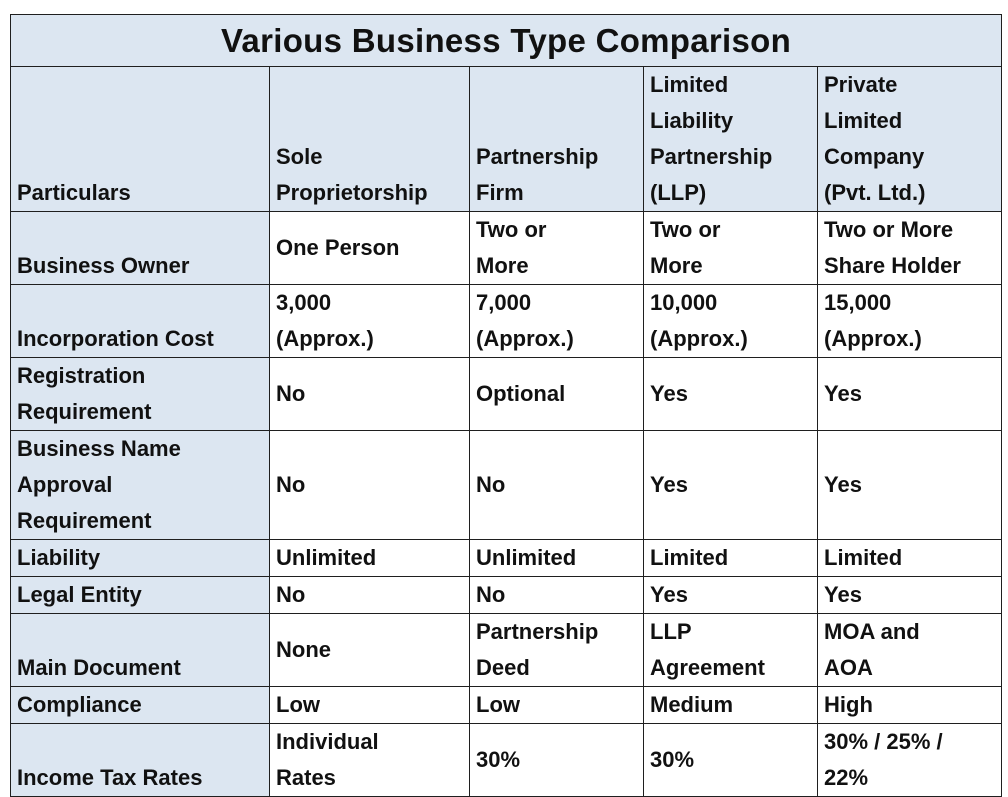  Describe the element at coordinates (140, 248) in the screenshot. I see `row-label: Business Owner` at that location.